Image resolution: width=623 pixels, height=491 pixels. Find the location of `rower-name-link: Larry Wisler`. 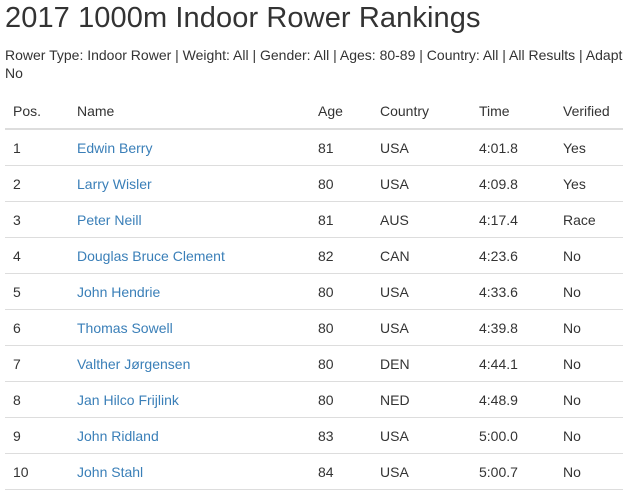

rower-name-link: Larry Wisler is located at coordinates (114, 183).